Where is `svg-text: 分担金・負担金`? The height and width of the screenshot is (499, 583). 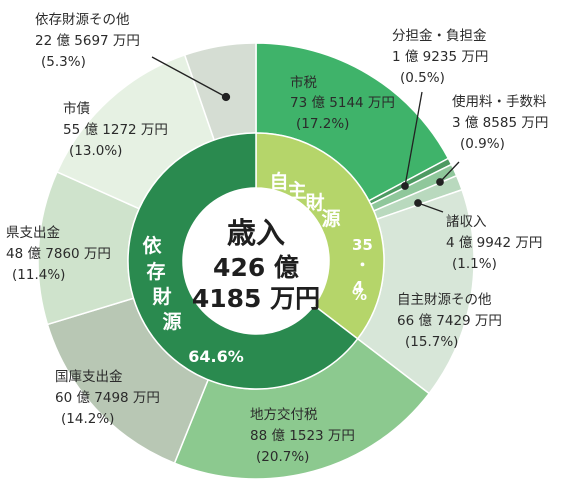
svg-text: 分担金・負担金 is located at coordinates (439, 36).